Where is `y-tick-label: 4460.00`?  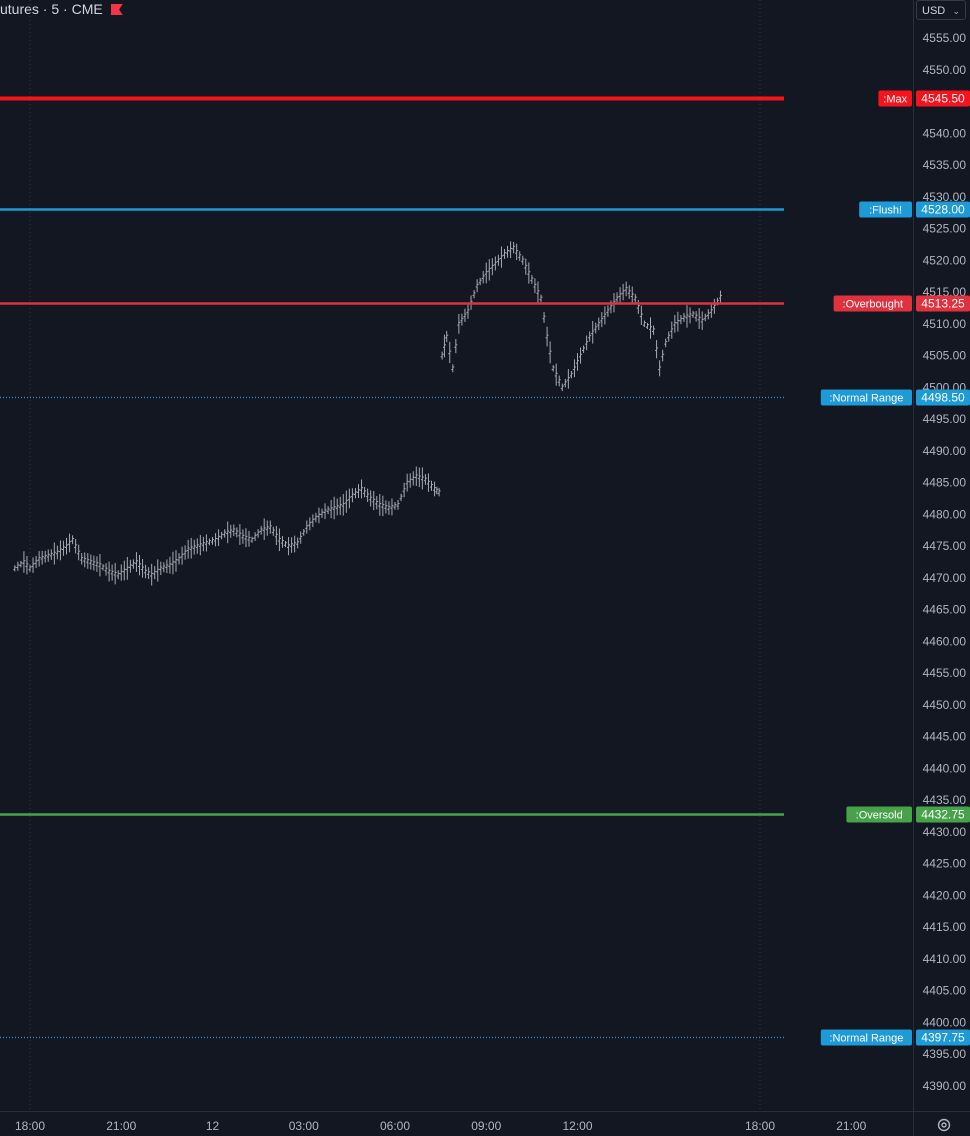 y-tick-label: 4460.00 is located at coordinates (945, 641).